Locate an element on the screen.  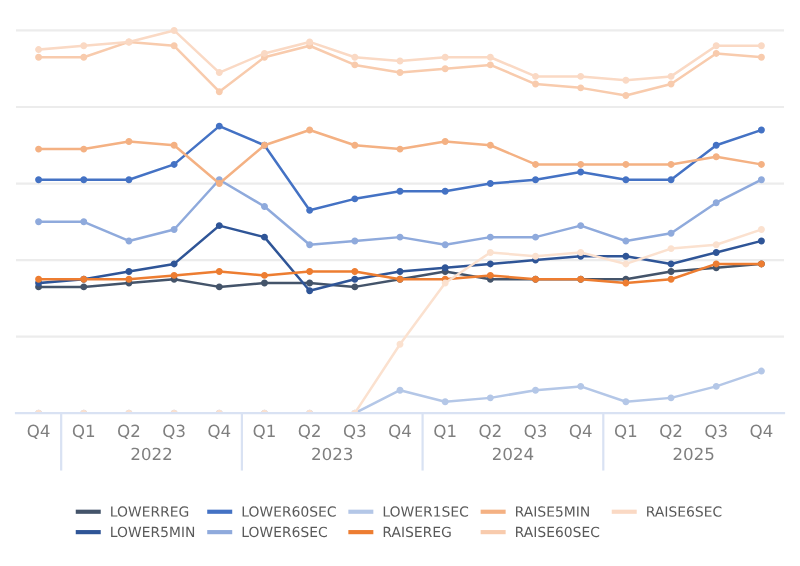
text: 2024 is located at coordinates (513, 454).